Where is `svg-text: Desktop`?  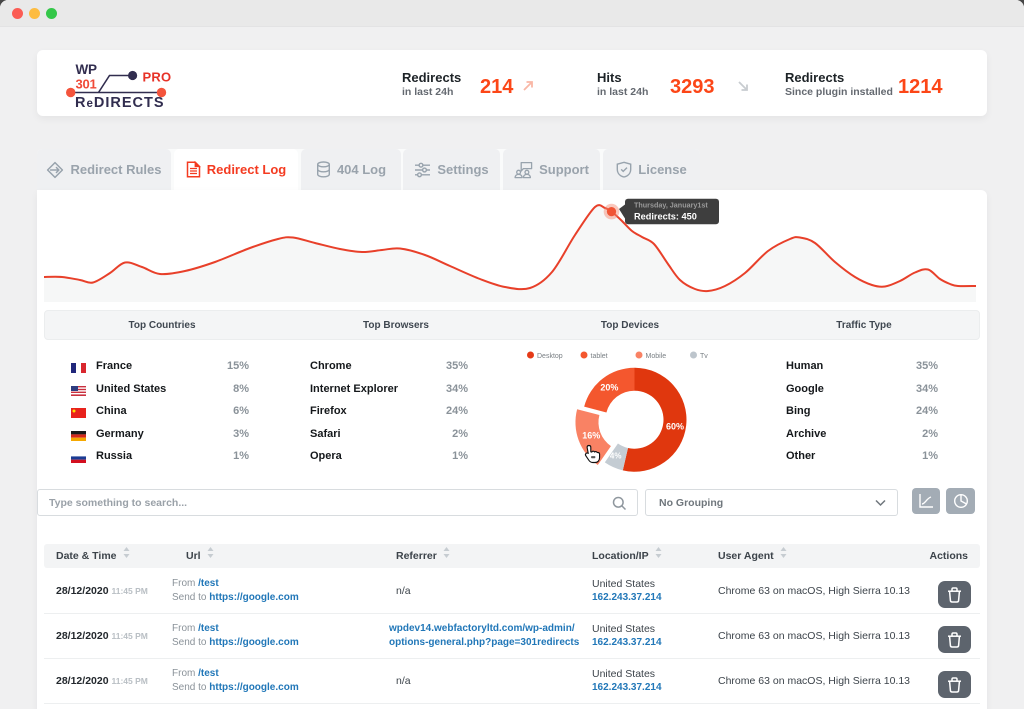 svg-text: Desktop is located at coordinates (550, 356).